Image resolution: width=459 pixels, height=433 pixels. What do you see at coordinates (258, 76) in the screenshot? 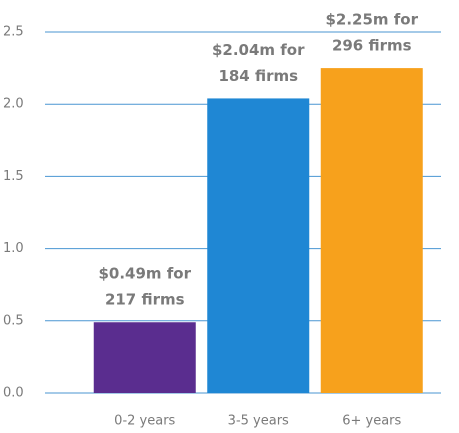
I see `value-label: 184 firms` at bounding box center [258, 76].